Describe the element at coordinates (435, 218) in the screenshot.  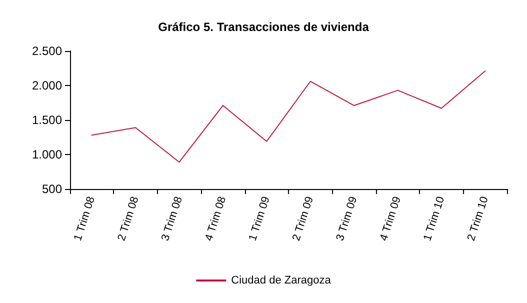
I see `x-tick-label: 1 Trim 10` at that location.